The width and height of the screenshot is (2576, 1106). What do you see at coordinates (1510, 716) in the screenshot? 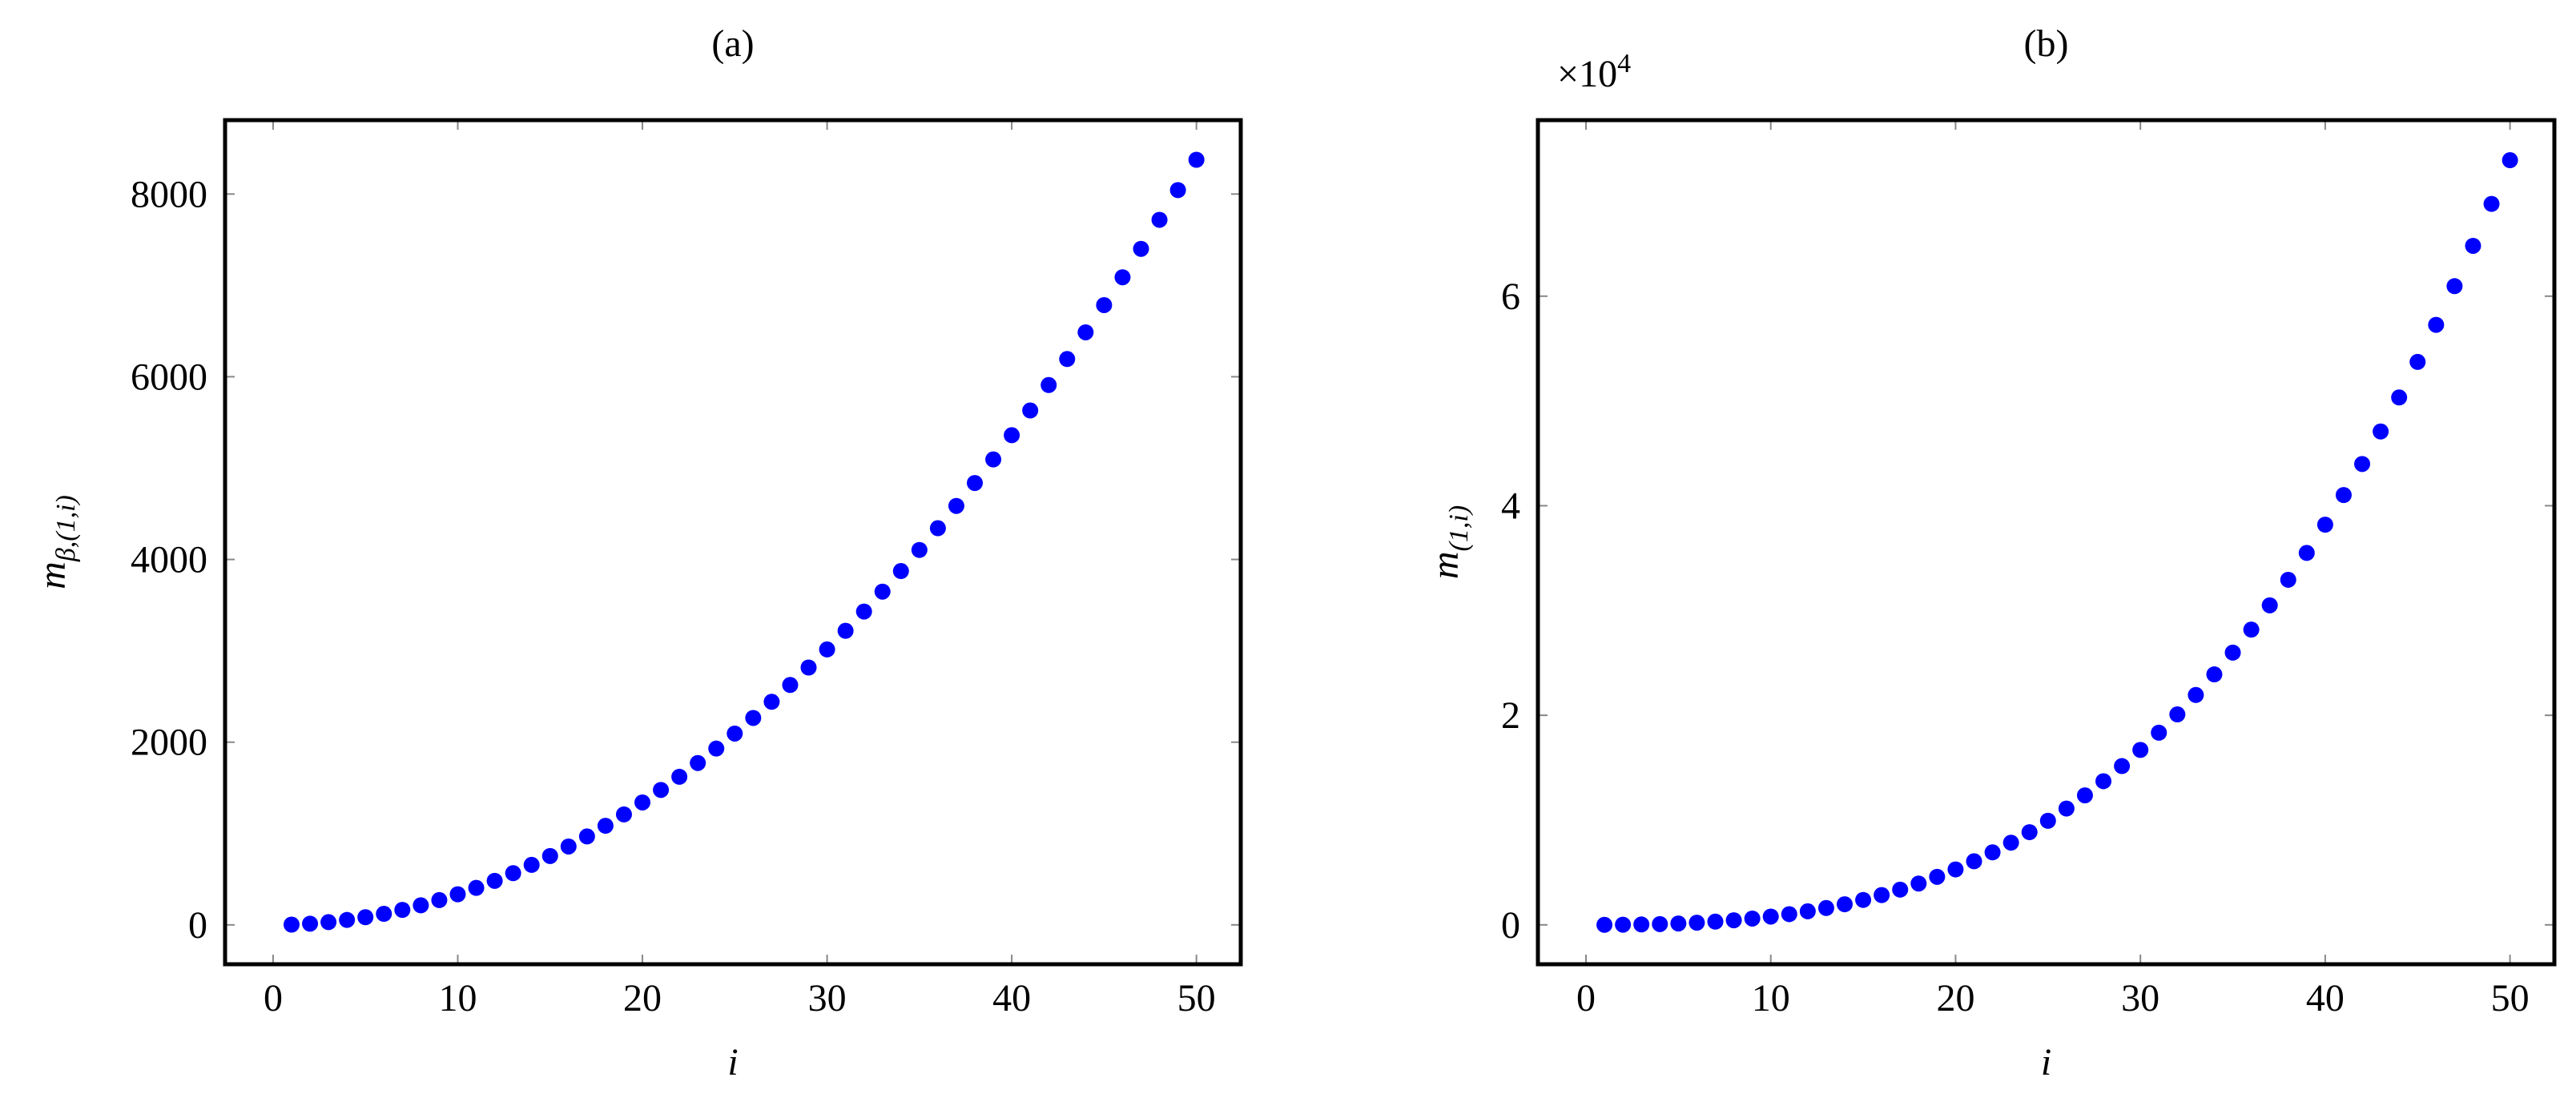
I see `y-tick-label: 2` at bounding box center [1510, 716].